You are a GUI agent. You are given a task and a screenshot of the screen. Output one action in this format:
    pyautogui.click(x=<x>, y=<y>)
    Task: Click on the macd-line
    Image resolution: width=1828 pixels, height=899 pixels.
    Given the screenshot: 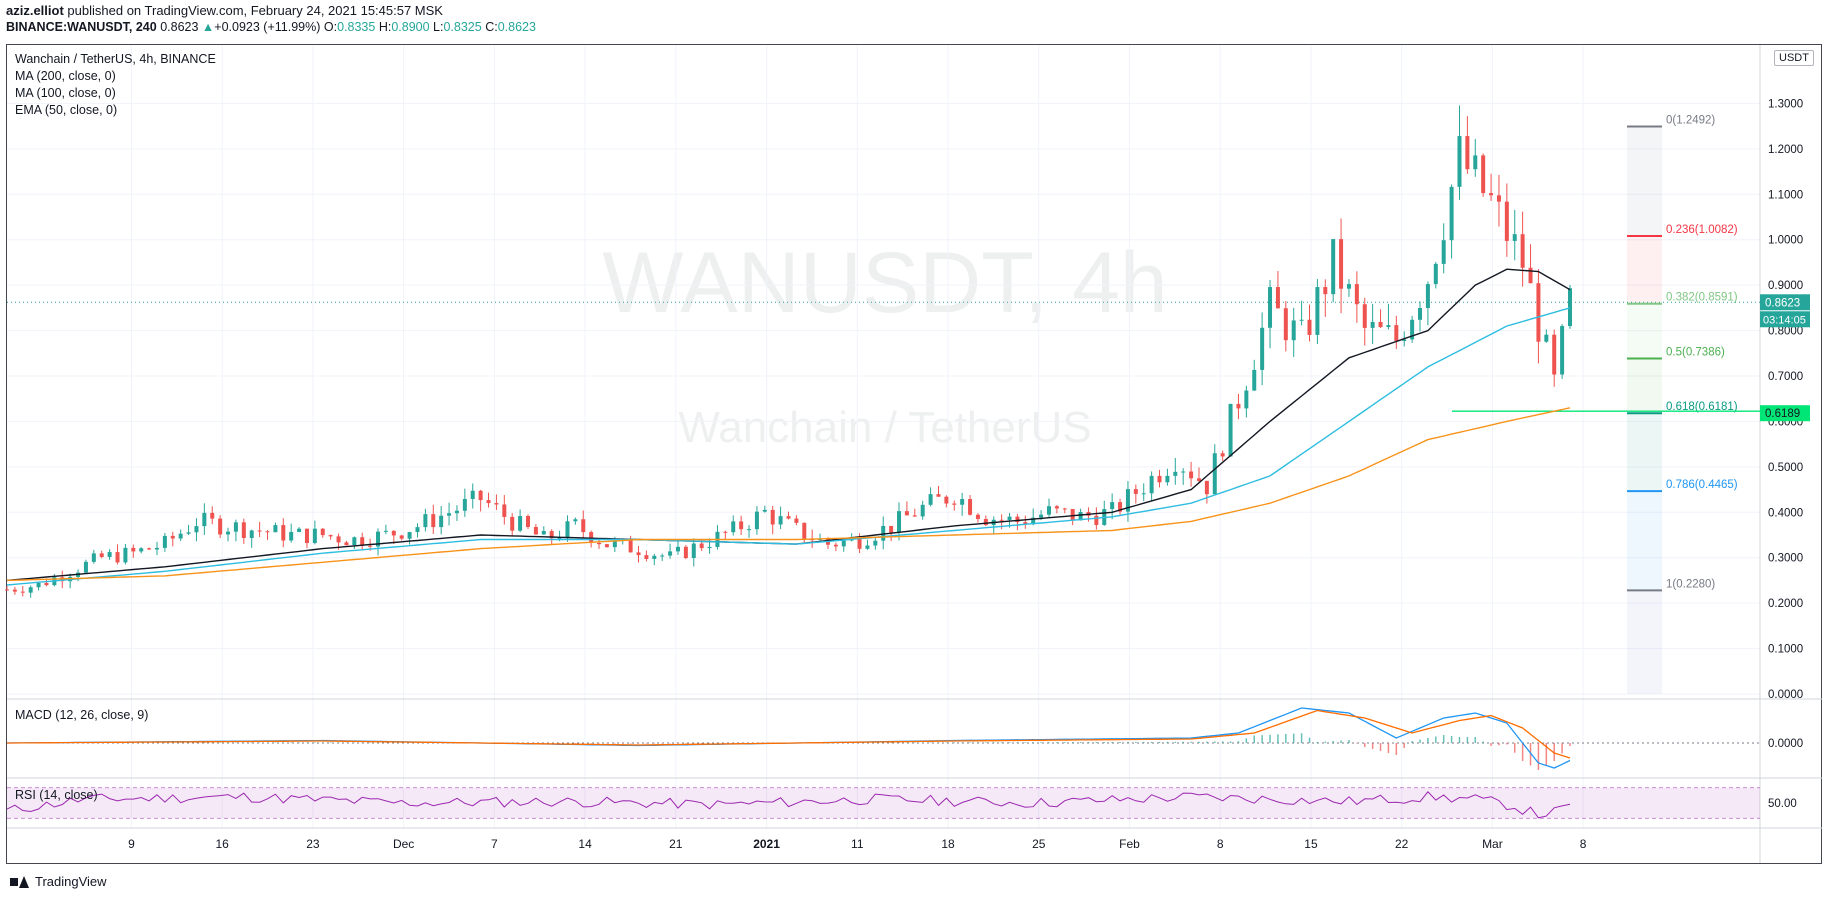 What is the action you would take?
    pyautogui.click(x=789, y=734)
    